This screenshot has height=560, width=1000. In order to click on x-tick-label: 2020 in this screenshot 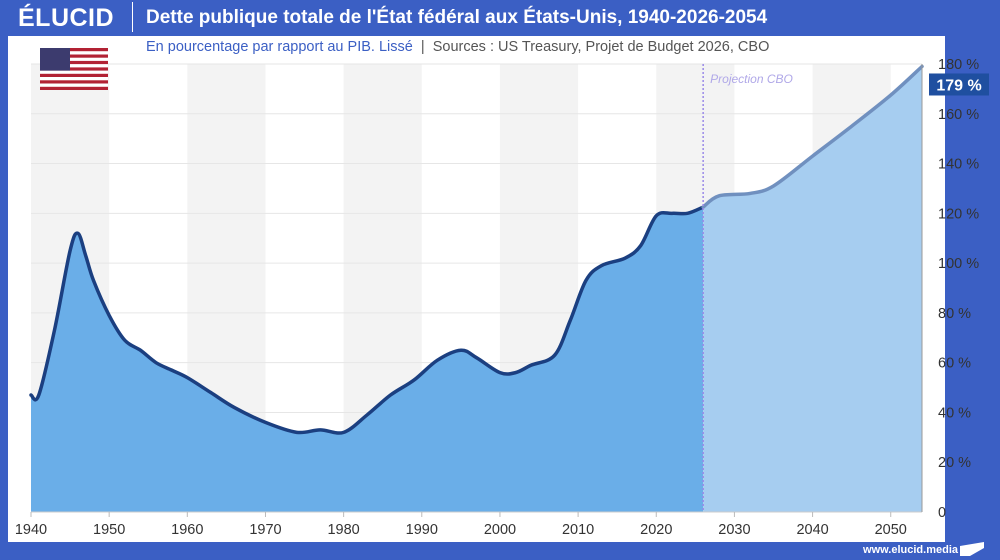, I will do `click(656, 530)`.